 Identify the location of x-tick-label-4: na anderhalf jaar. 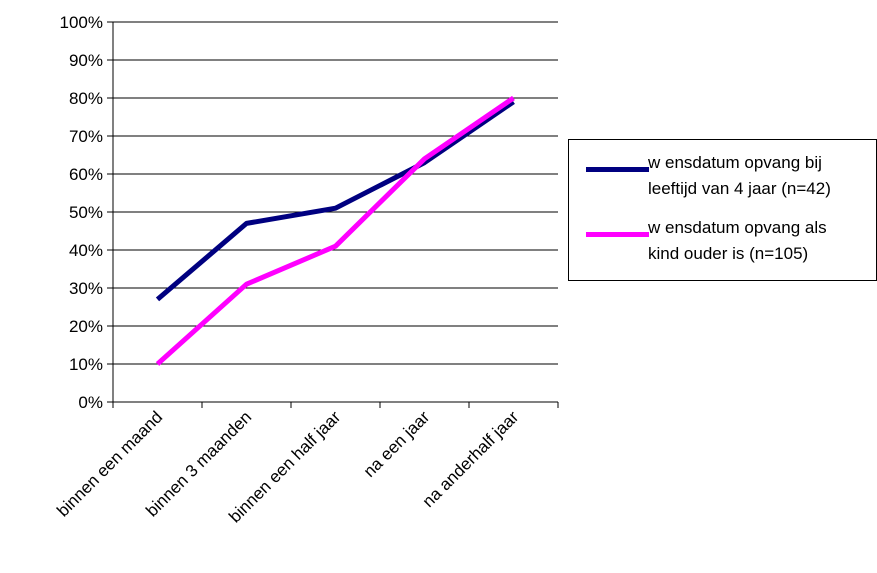
(471, 459).